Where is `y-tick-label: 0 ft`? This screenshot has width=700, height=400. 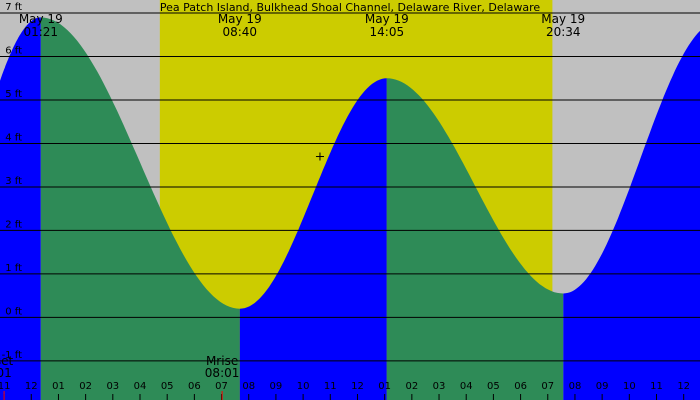
y-tick-label: 0 ft is located at coordinates (13, 311).